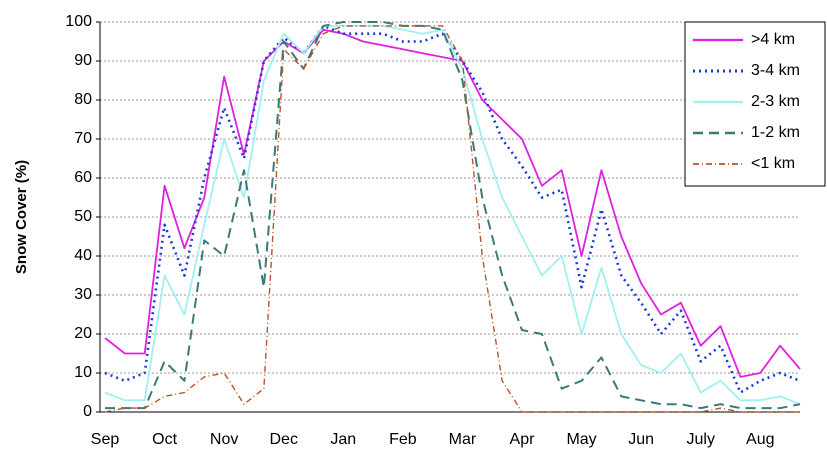 This screenshot has height=458, width=827. What do you see at coordinates (403, 439) in the screenshot?
I see `x-tick-label: Feb` at bounding box center [403, 439].